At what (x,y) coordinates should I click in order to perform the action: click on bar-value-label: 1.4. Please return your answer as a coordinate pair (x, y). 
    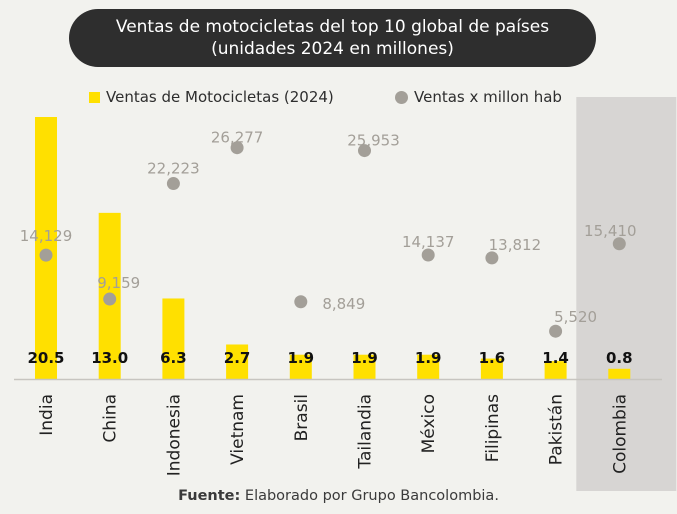
    Looking at the image, I should click on (555, 358).